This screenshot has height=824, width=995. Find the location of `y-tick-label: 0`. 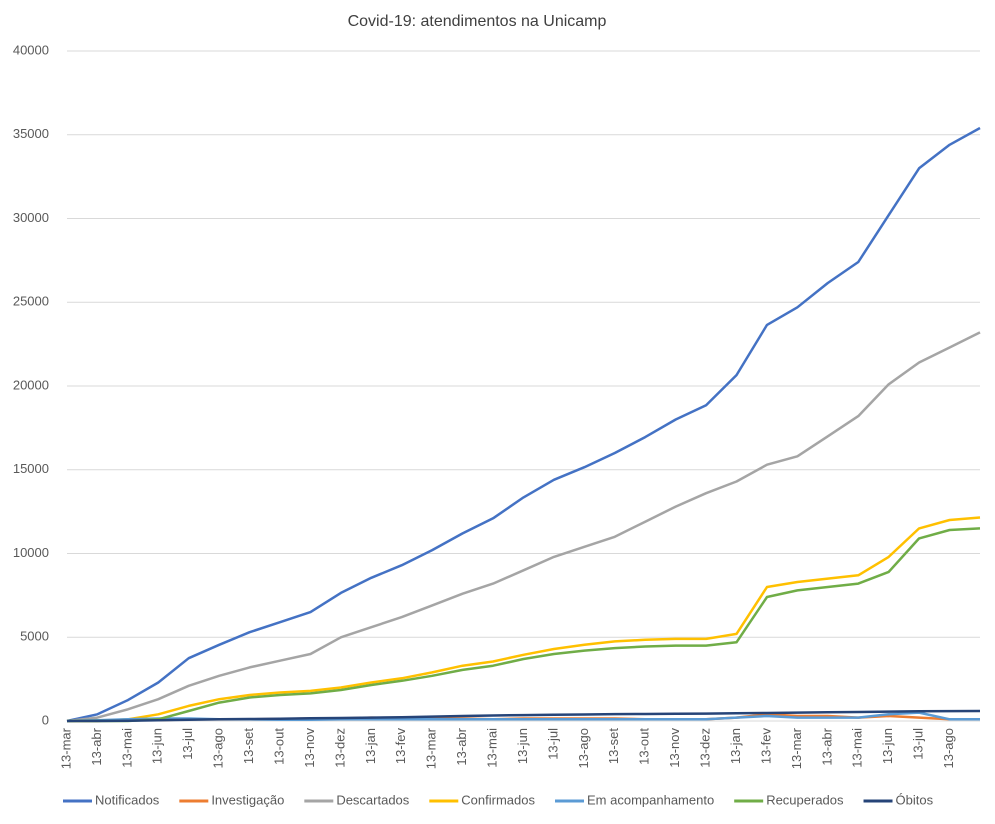

y-tick-label: 0 is located at coordinates (45, 719).